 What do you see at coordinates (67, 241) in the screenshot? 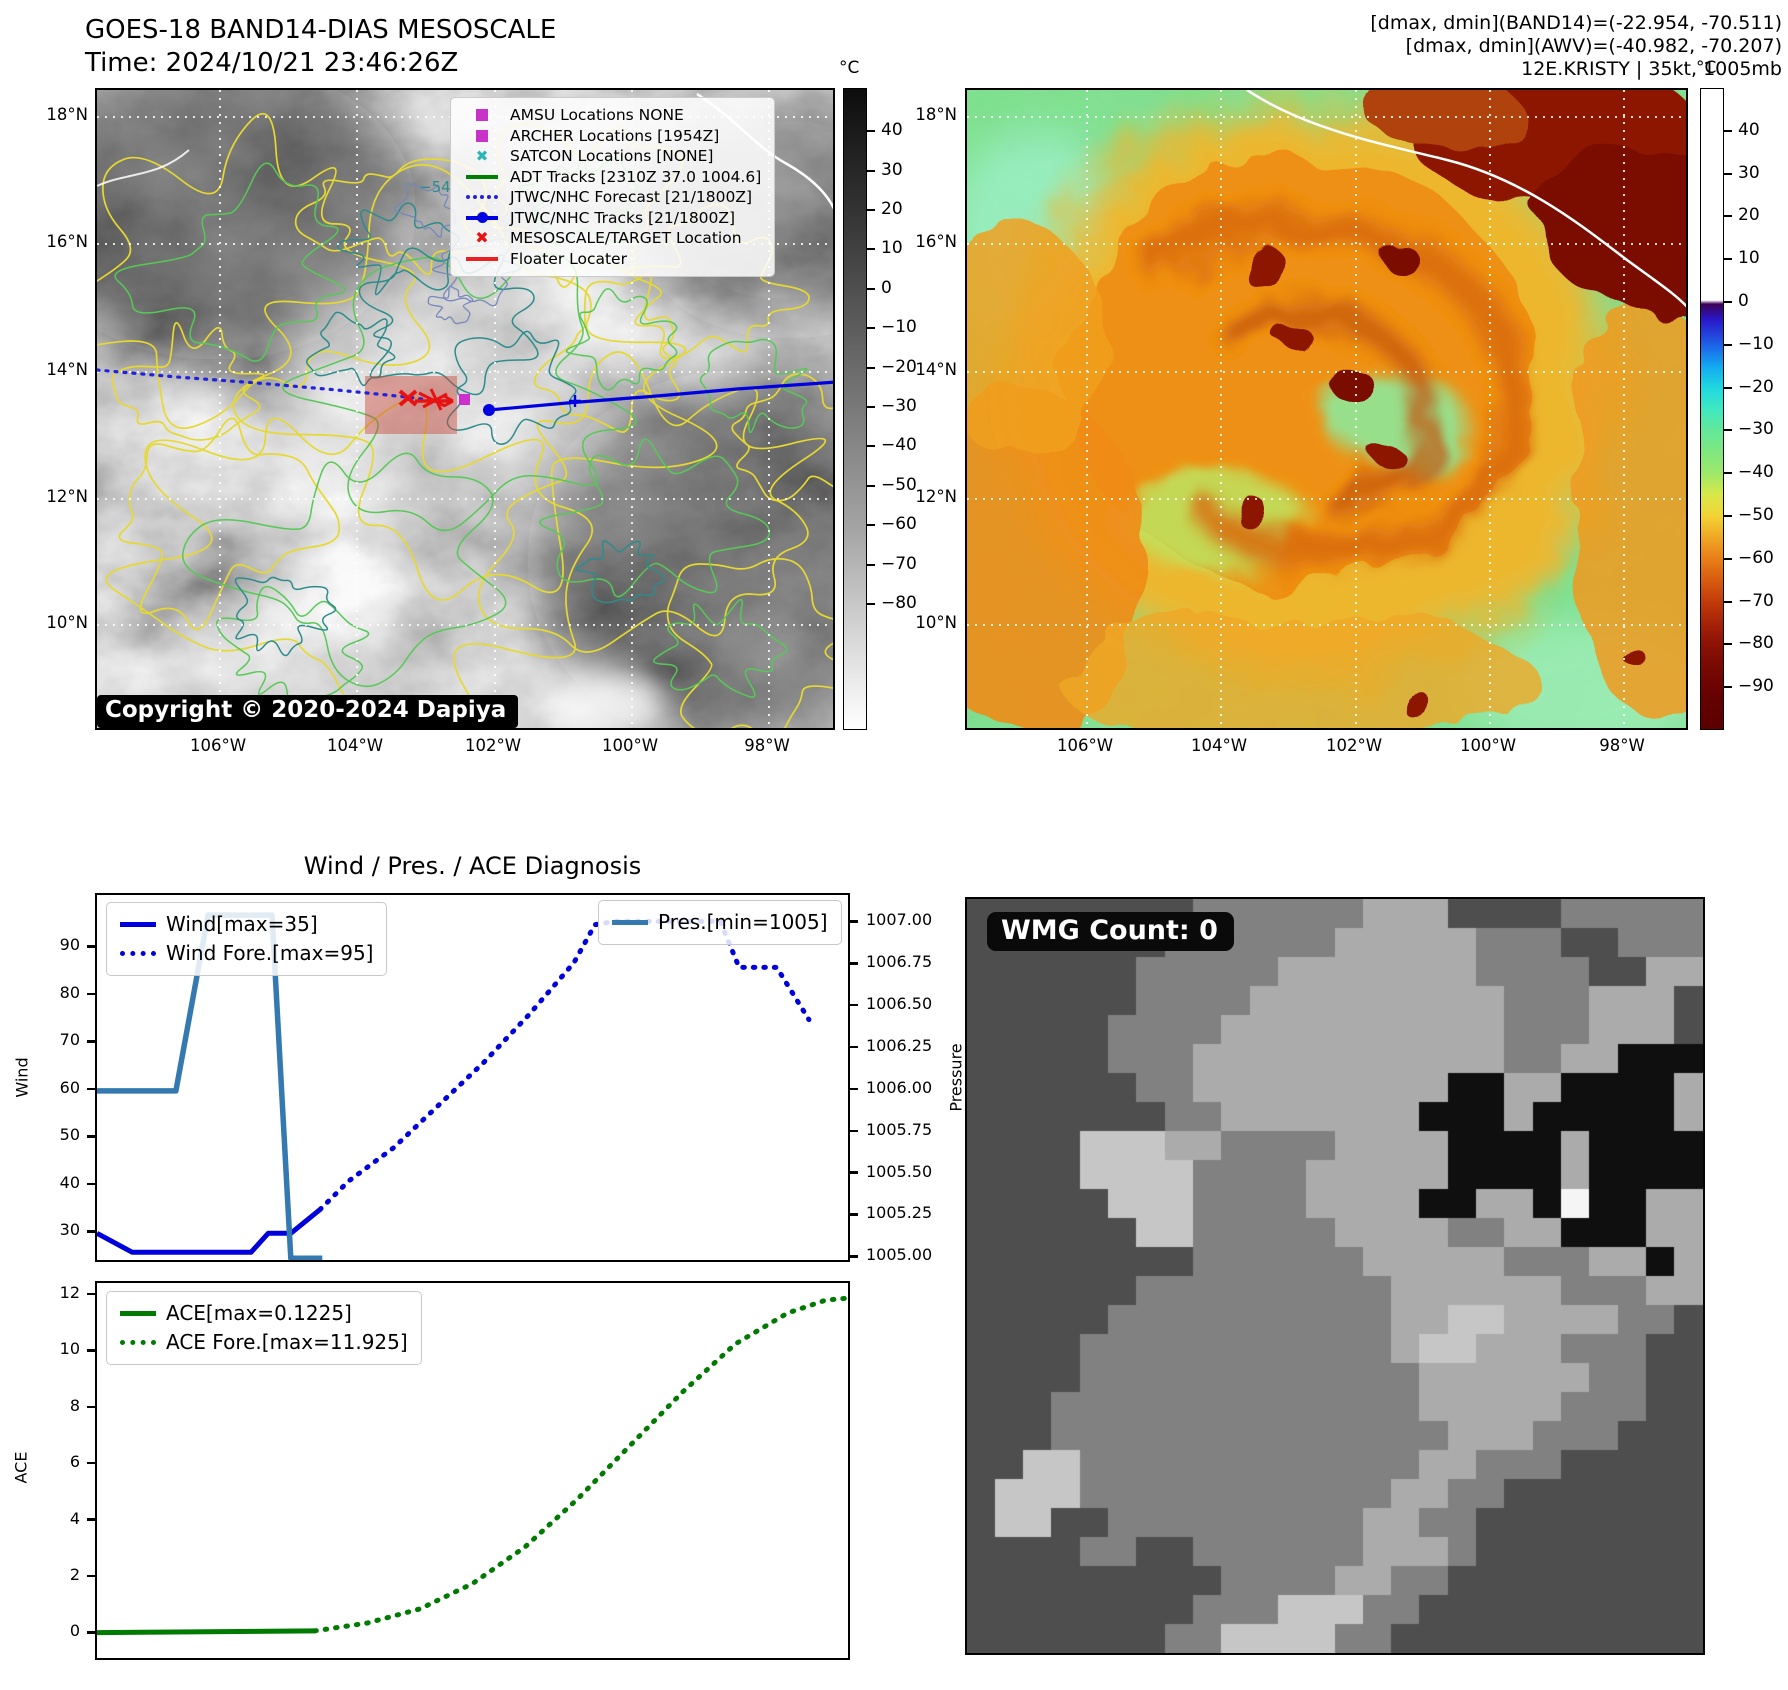
I see `band14-lat-tick: 16°N` at bounding box center [67, 241].